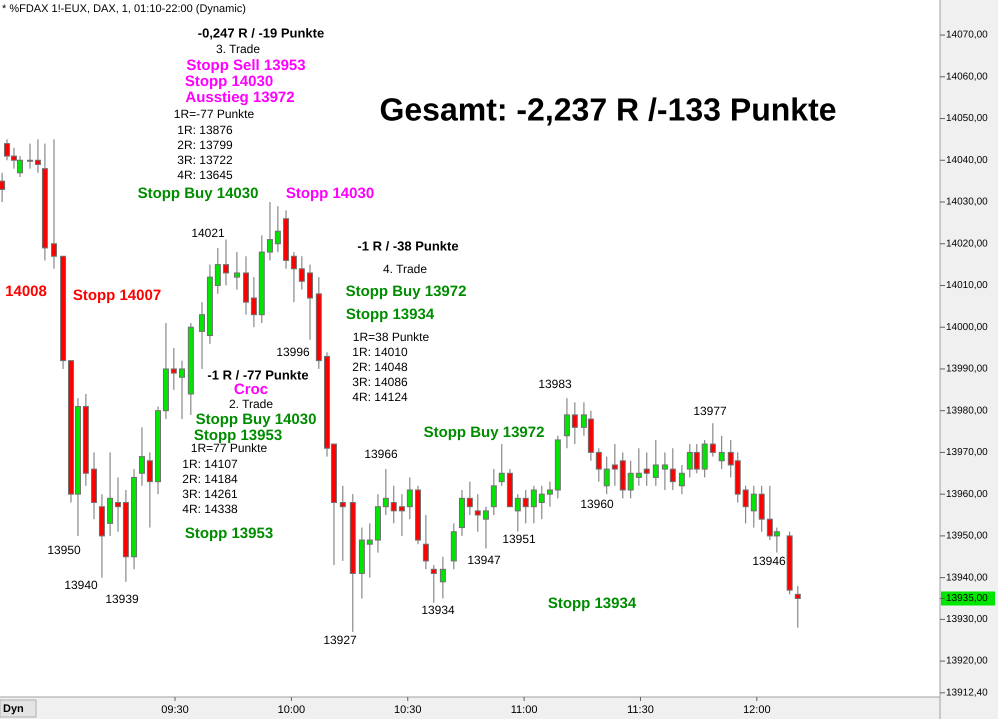  What do you see at coordinates (967, 598) in the screenshot?
I see `y-tick-label: 13935,00` at bounding box center [967, 598].